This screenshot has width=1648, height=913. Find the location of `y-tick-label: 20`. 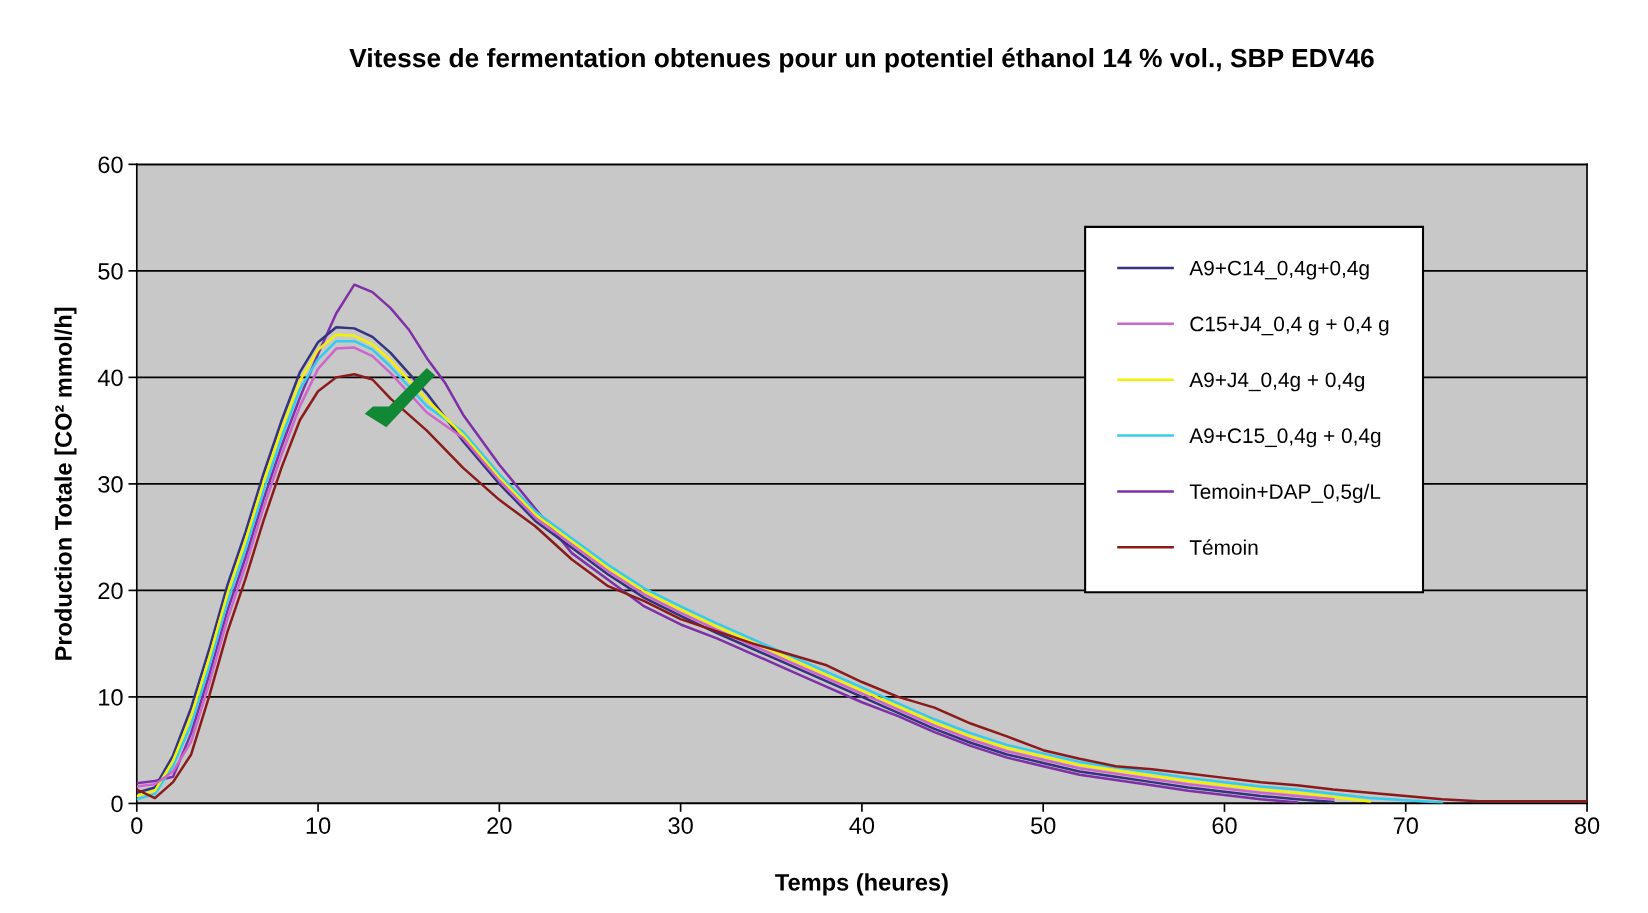

y-tick-label: 20 is located at coordinates (110, 591).